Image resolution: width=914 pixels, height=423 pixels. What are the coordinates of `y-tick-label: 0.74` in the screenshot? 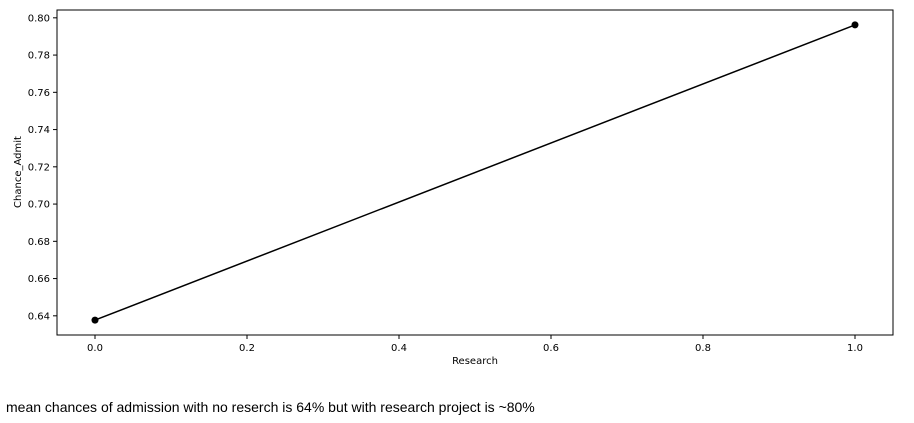 It's located at (39, 130).